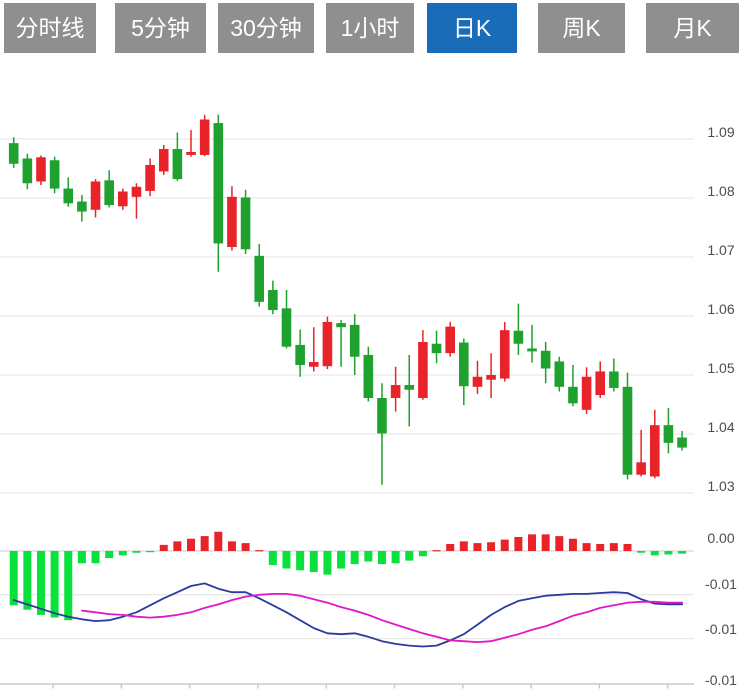 This screenshot has height=689, width=749. Describe the element at coordinates (720, 191) in the screenshot. I see `price-axis-label: 1.08` at that location.